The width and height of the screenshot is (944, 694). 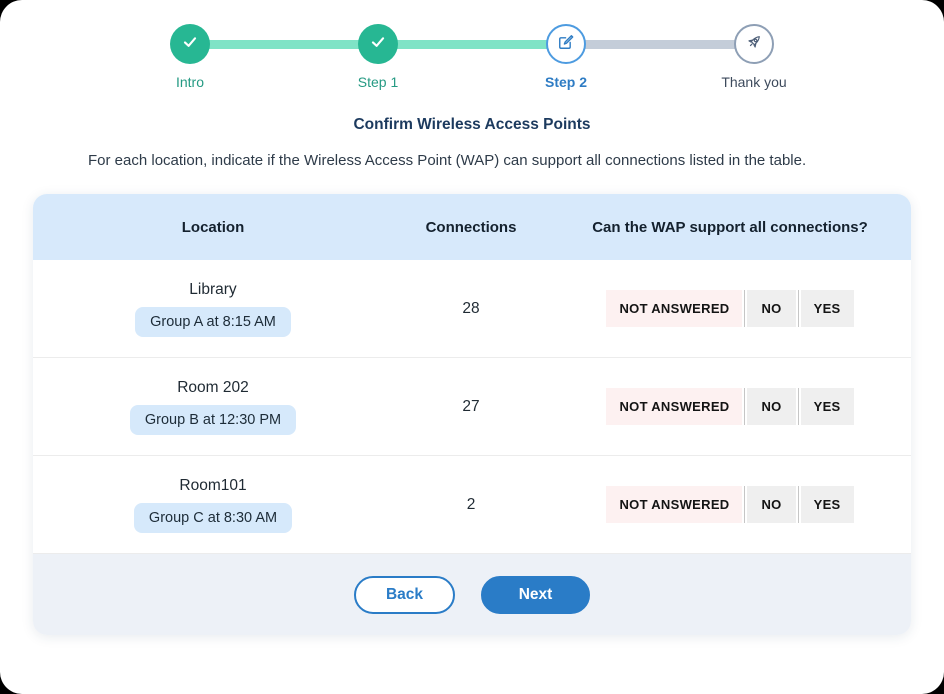 I want to click on step-1: Step 1, so click(x=378, y=57).